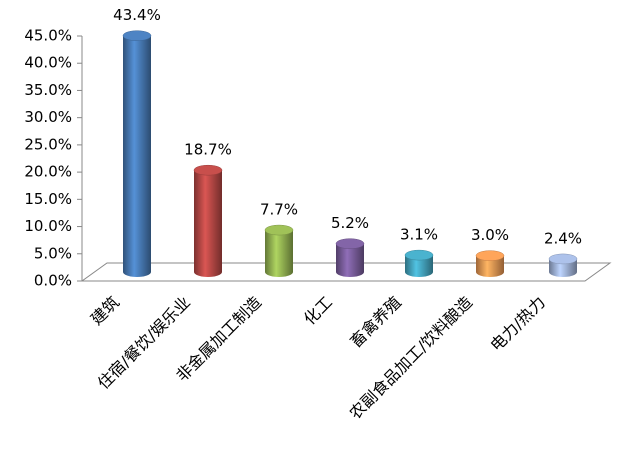  What do you see at coordinates (411, 358) in the screenshot?
I see `x-tick-label: 农副食品加工/饮料酿造` at bounding box center [411, 358].